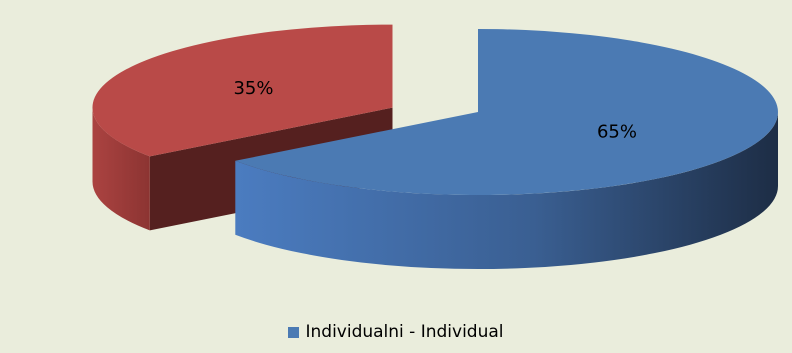 The height and width of the screenshot is (353, 792). Describe the element at coordinates (294, 332) in the screenshot. I see `legend-swatch-individual` at that location.